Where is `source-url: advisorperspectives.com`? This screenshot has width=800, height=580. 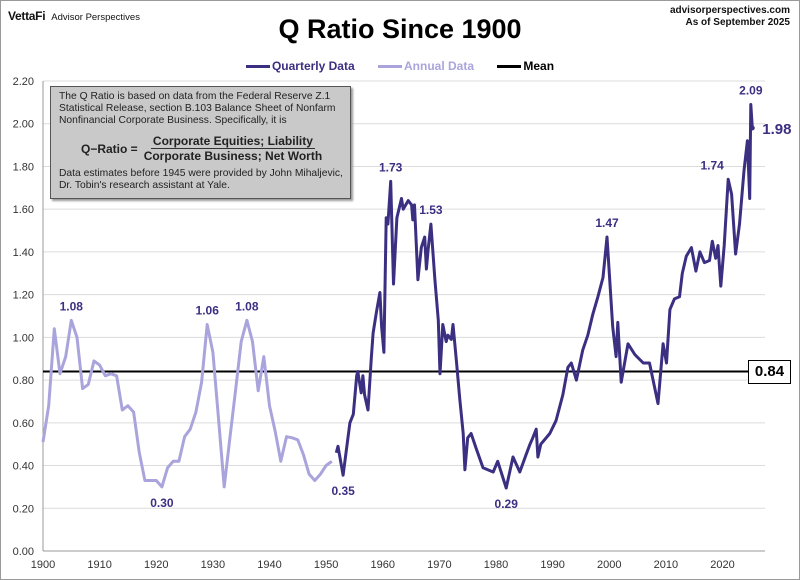 source-url: advisorperspectives.com is located at coordinates (729, 10).